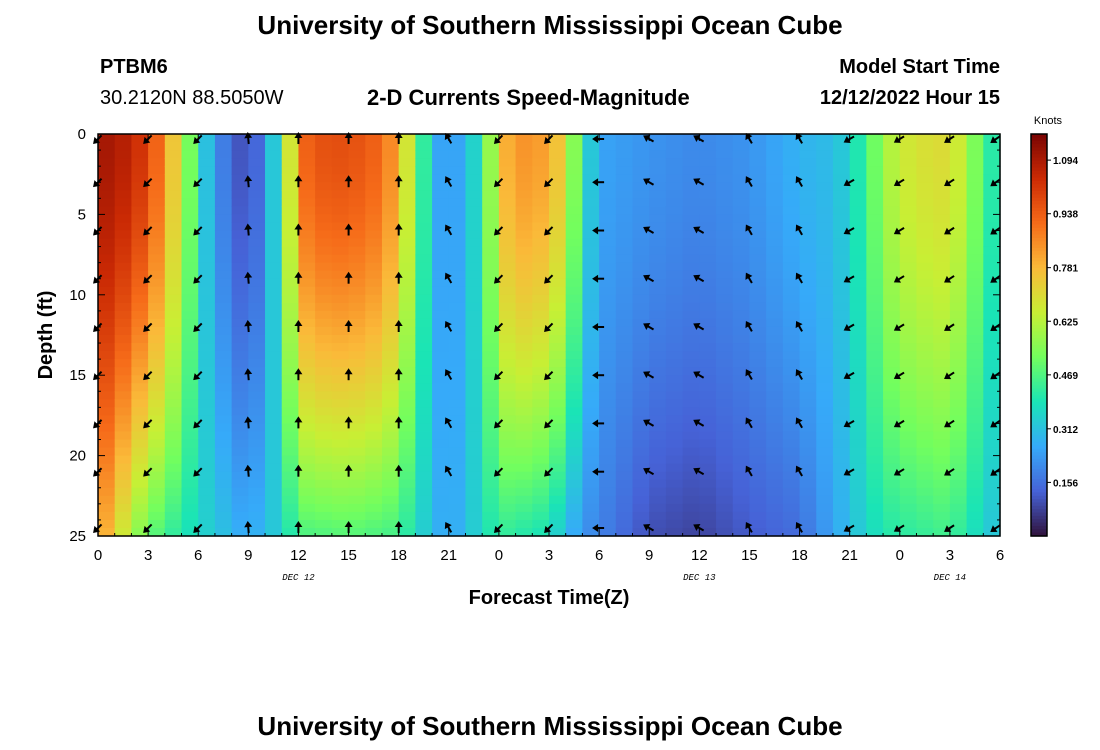 The height and width of the screenshot is (750, 1100). What do you see at coordinates (198, 555) in the screenshot?
I see `x-tick-label: 6` at bounding box center [198, 555].